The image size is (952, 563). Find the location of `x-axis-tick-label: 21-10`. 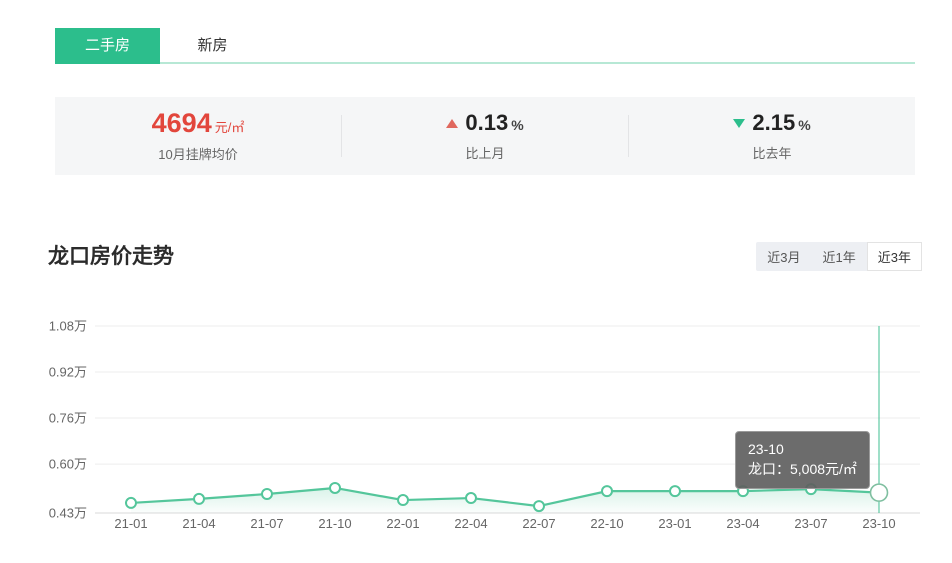

x-axis-tick-label: 21-10 is located at coordinates (334, 523).